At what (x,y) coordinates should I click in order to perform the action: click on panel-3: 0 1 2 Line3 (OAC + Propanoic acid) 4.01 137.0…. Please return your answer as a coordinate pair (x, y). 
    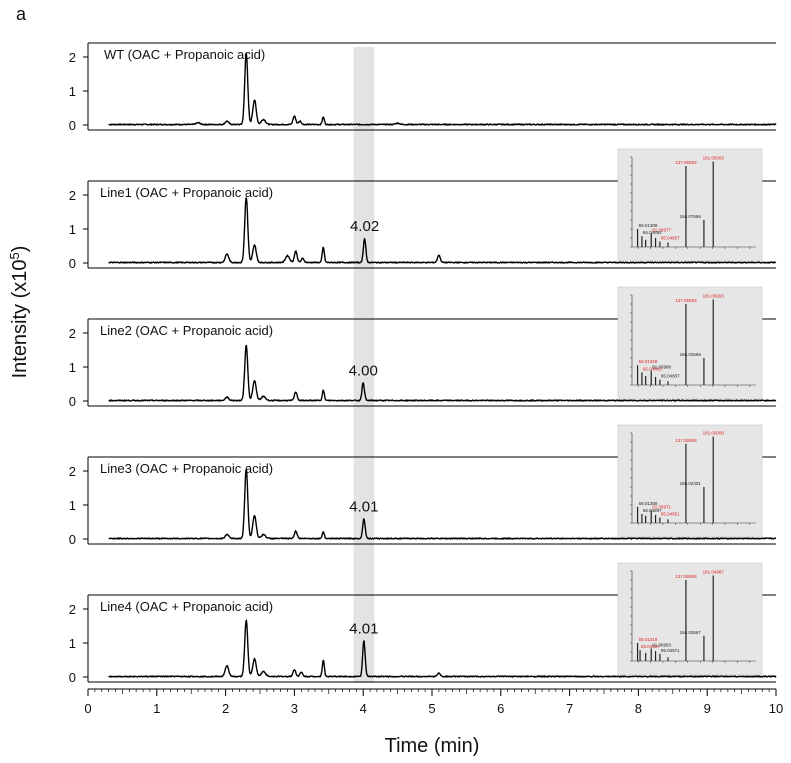
    Looking at the image, I should click on (423, 485).